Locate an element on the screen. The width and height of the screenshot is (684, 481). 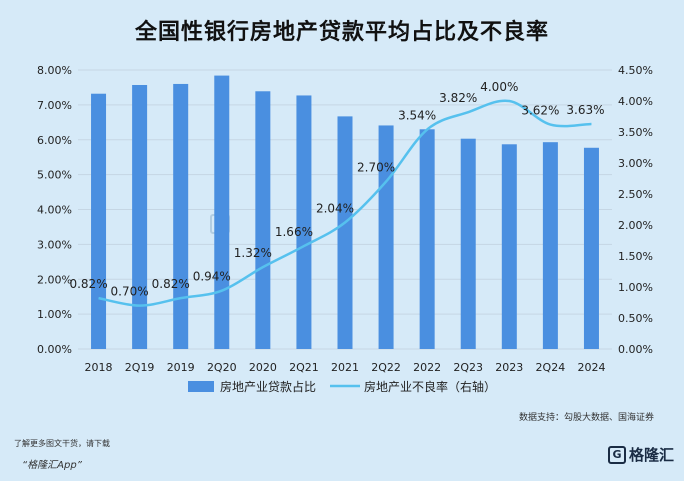
bar-2022 is located at coordinates (427, 239).